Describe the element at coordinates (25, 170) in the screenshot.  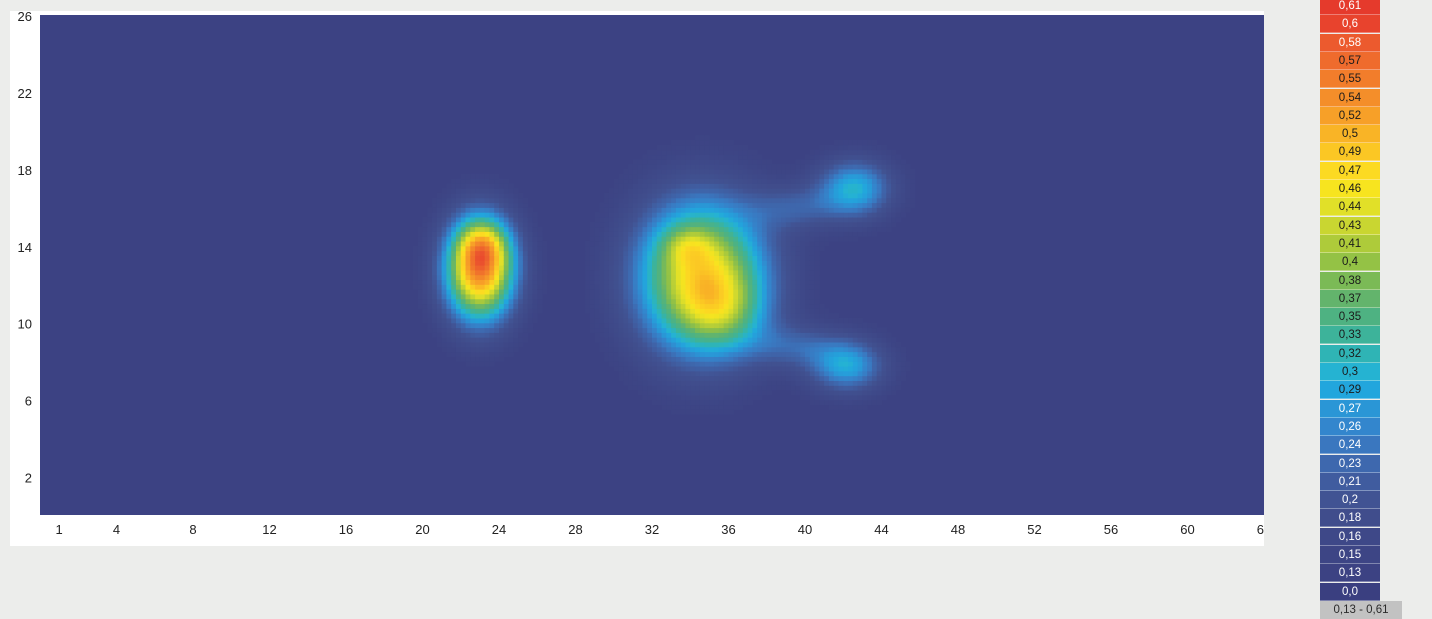
I see `y-tick-label: 18` at that location.